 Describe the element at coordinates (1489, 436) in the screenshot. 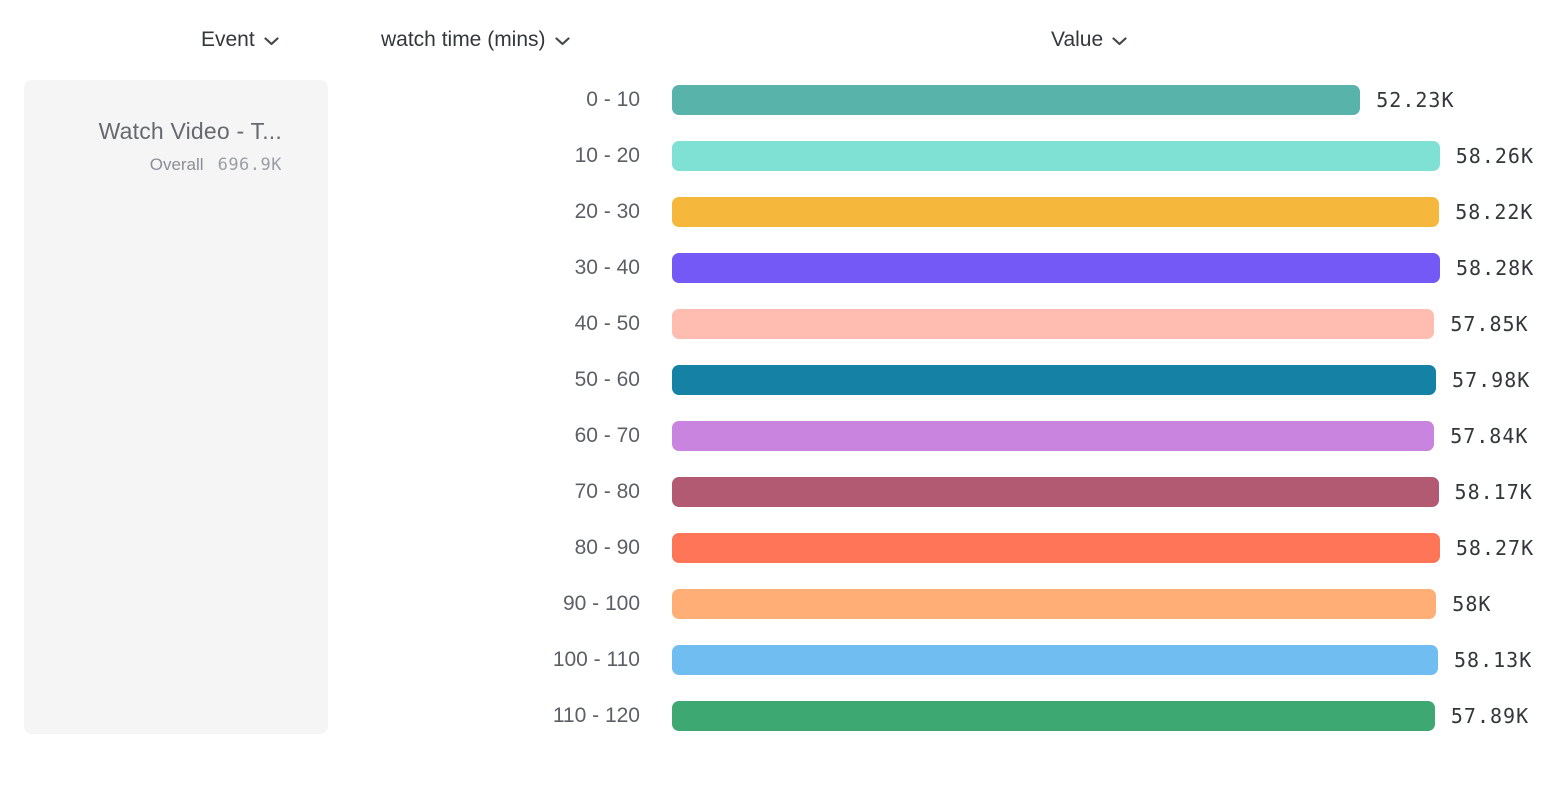

I see `bar-value-label: 57.84K` at that location.